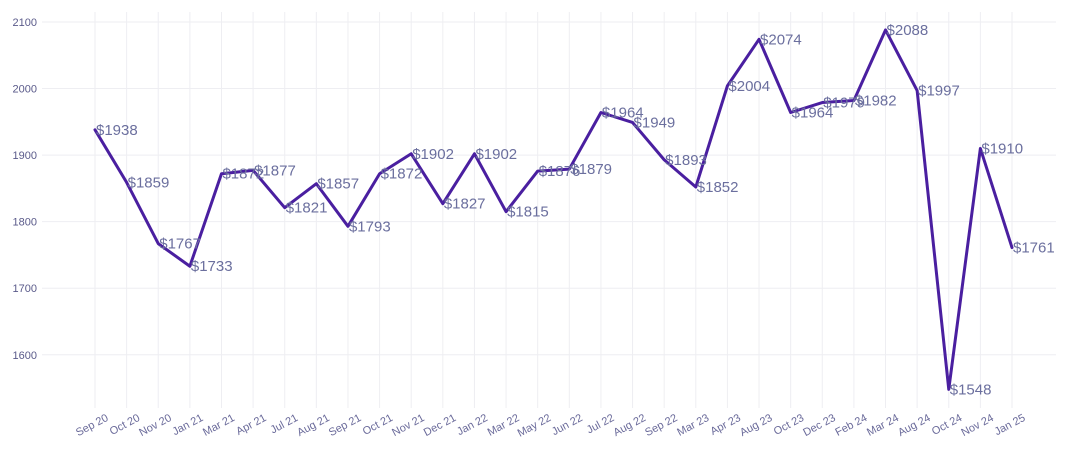 The image size is (1070, 465). I want to click on data-label: $1548, so click(971, 389).